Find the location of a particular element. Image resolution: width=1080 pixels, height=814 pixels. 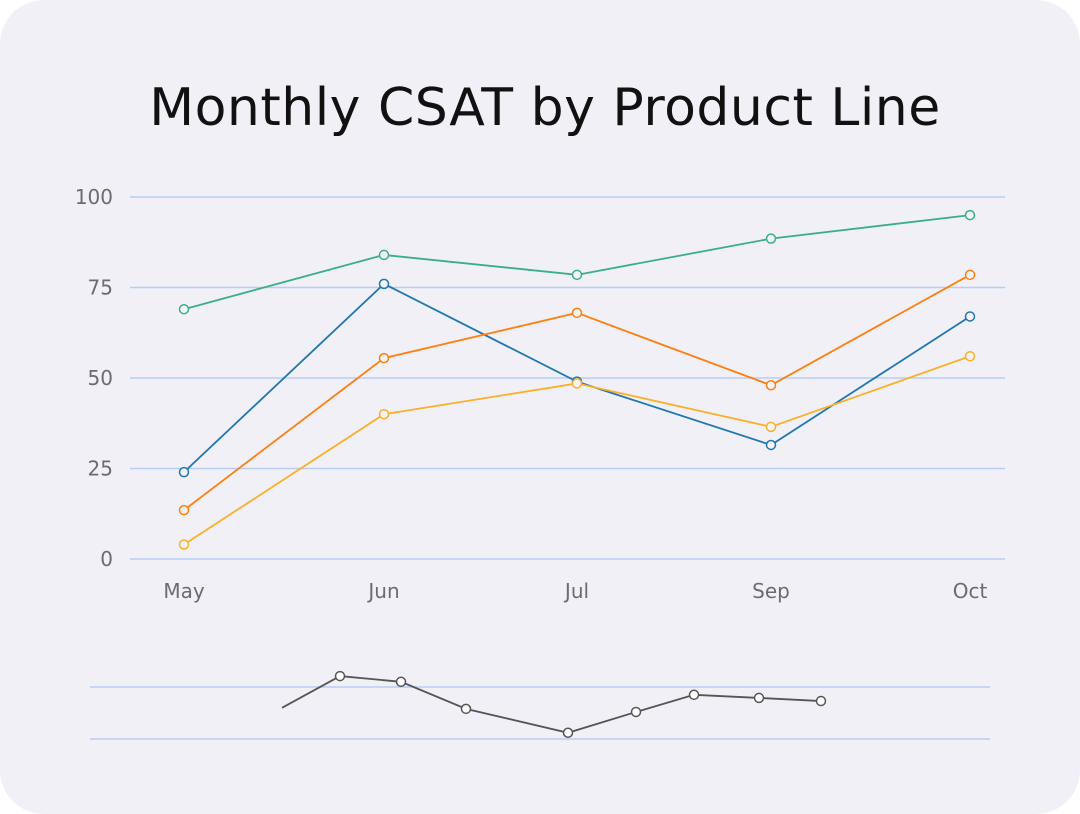

x-tick-label: Oct is located at coordinates (970, 591).